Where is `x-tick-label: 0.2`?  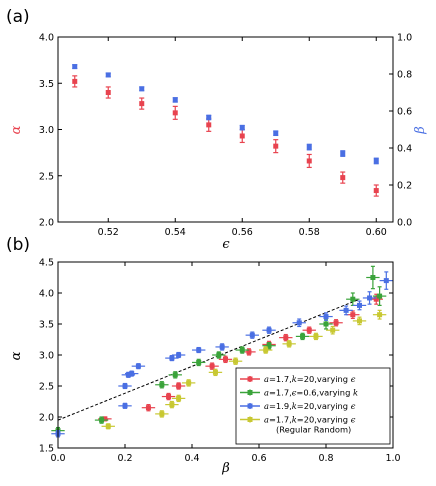
x-tick-label: 0.2 is located at coordinates (124, 458).